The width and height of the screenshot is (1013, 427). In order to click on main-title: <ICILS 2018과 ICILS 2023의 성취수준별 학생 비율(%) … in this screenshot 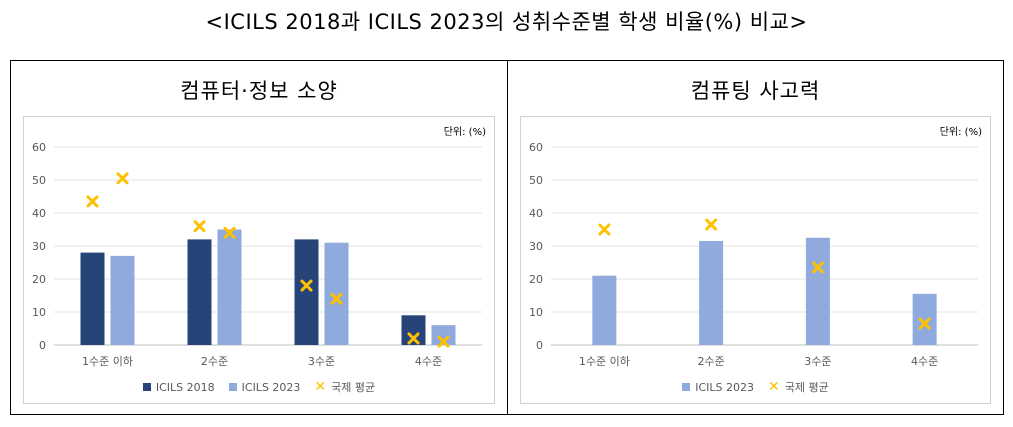, I will do `click(506, 22)`.